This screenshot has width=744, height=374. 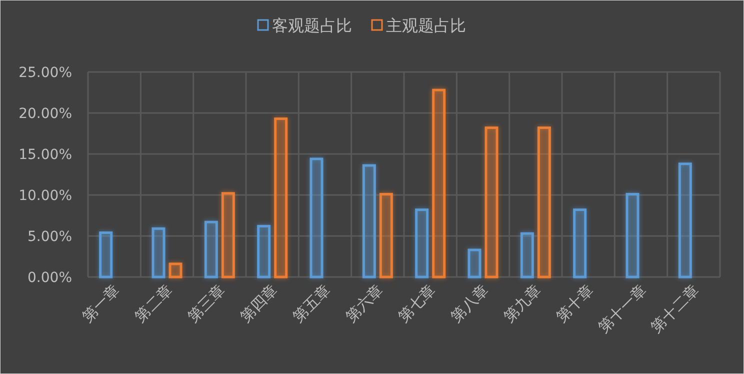 What do you see at coordinates (522, 303) in the screenshot?
I see `x-tick-label: 第九章` at bounding box center [522, 303].